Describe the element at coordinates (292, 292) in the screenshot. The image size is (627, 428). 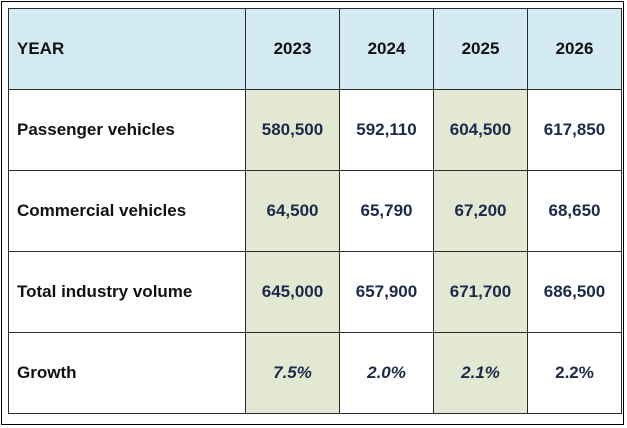
I see `table-cell: 645,000` at that location.